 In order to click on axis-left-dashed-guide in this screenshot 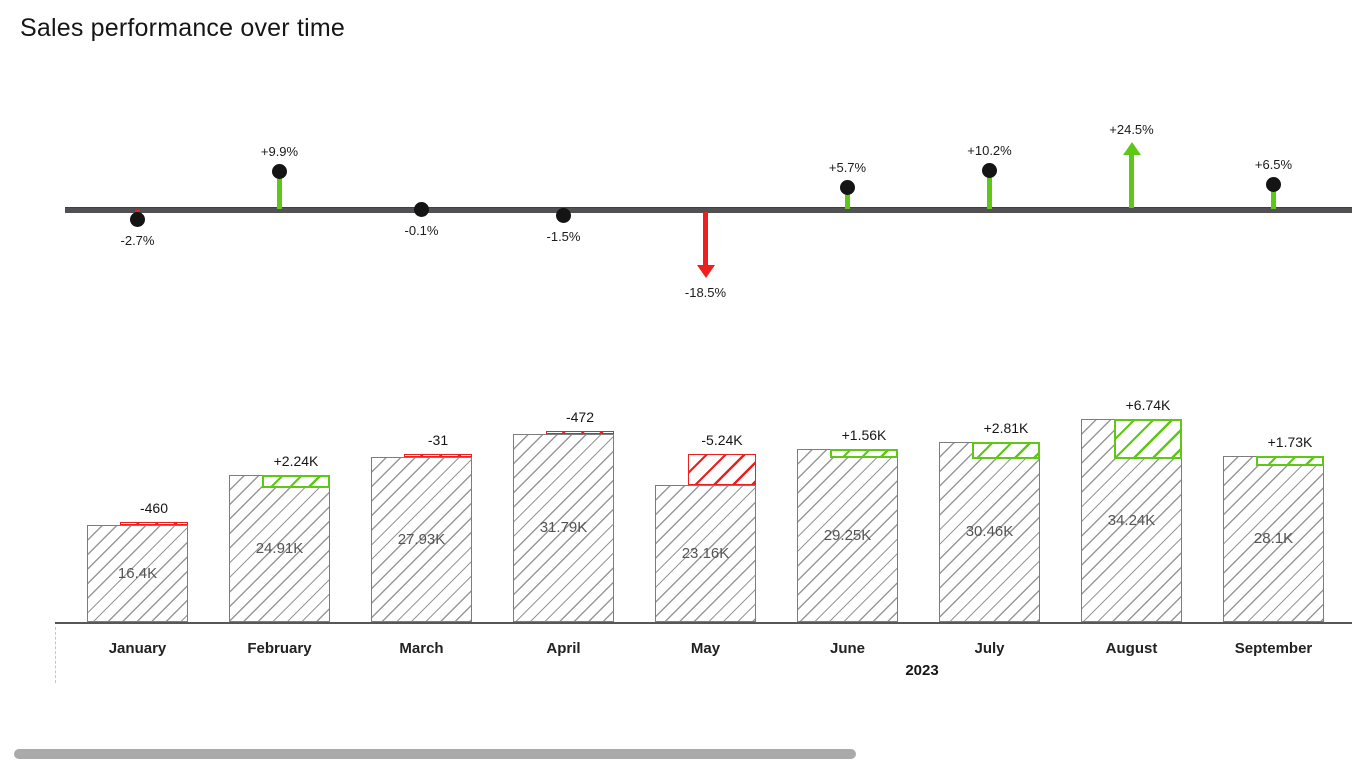, I will do `click(56, 655)`.